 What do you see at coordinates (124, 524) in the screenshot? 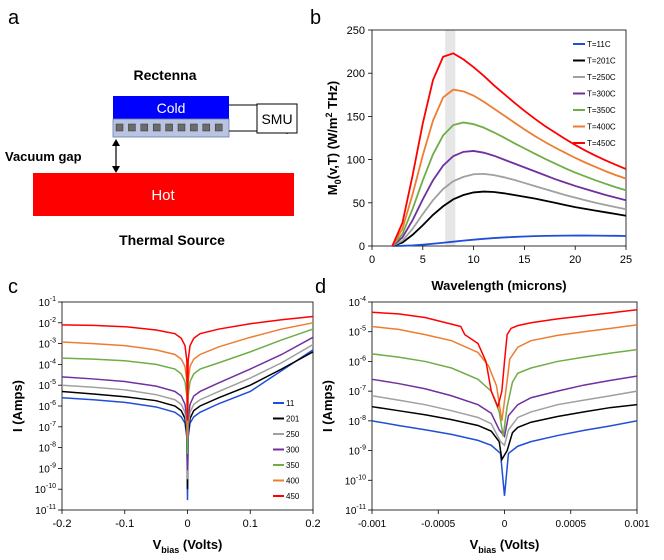
I see `x-tick-label: -0.1` at bounding box center [124, 524].